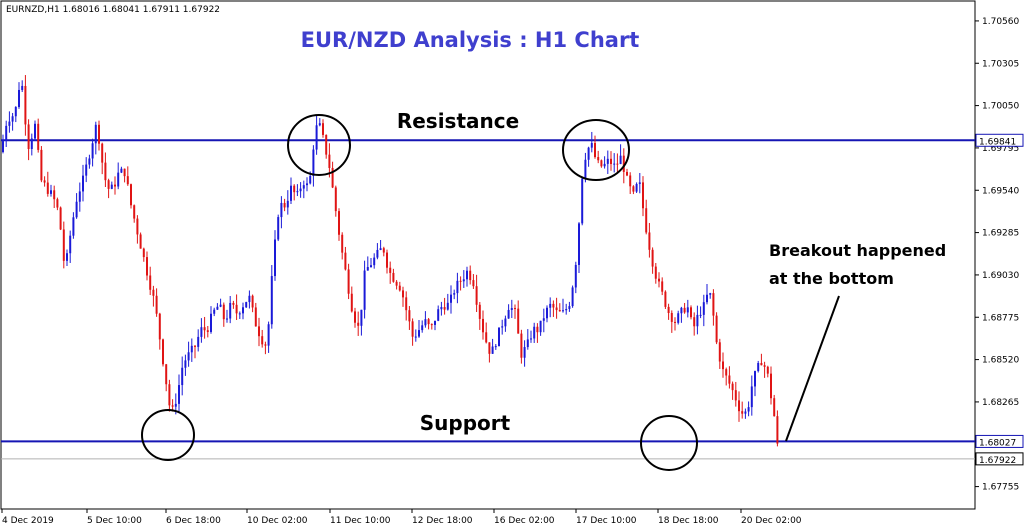 The image size is (1024, 527). I want to click on y-tick-label: 1.67755, so click(1000, 488).